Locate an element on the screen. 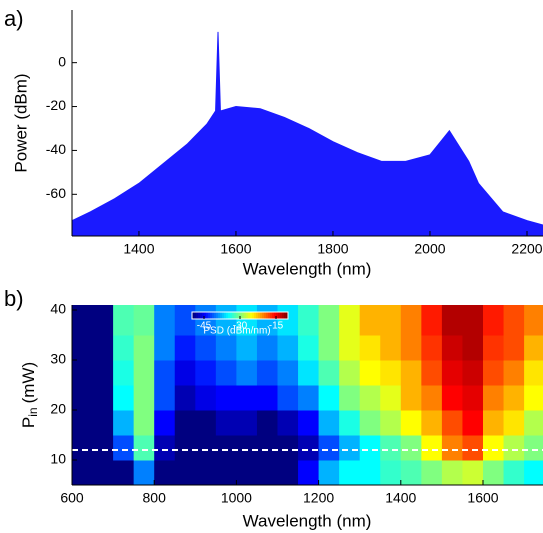 The height and width of the screenshot is (533, 543). y-label-sub: in is located at coordinates (33, 411).